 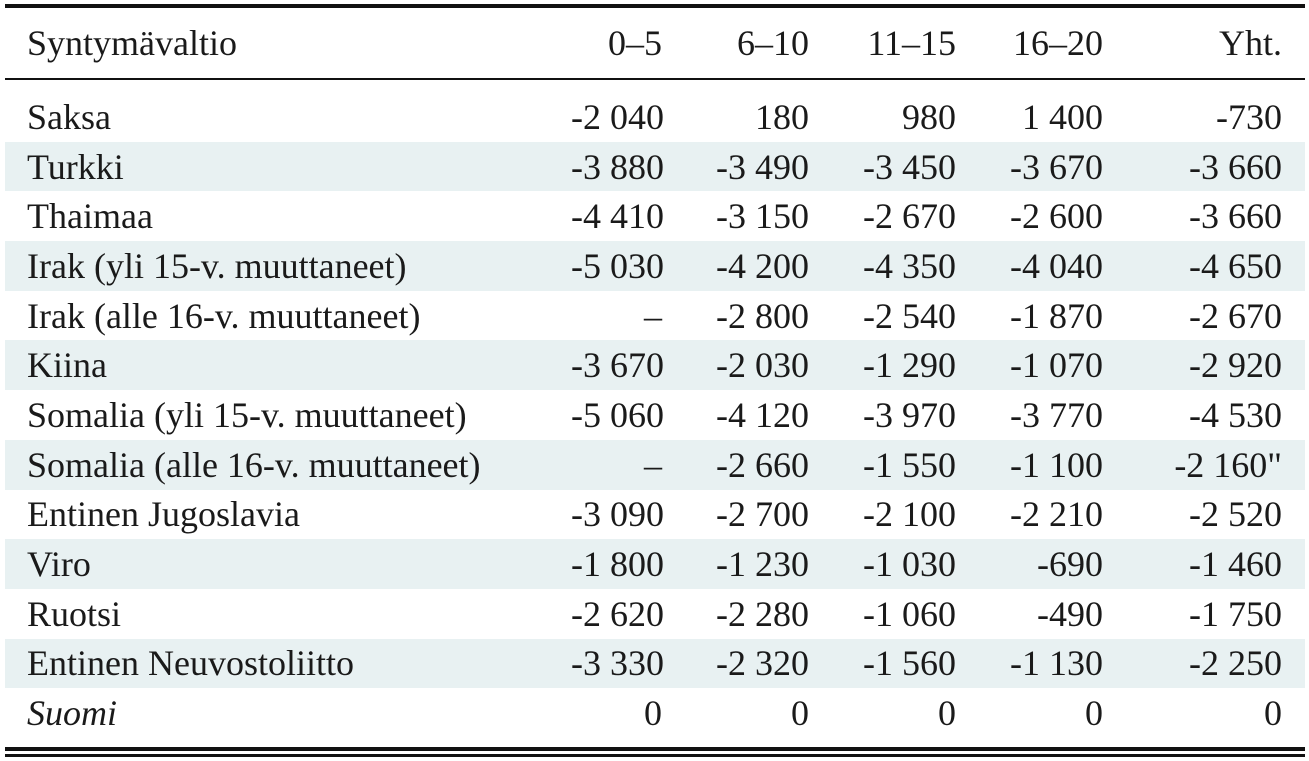 What do you see at coordinates (1070, 613) in the screenshot?
I see `cell-age-16-20: -490` at bounding box center [1070, 613].